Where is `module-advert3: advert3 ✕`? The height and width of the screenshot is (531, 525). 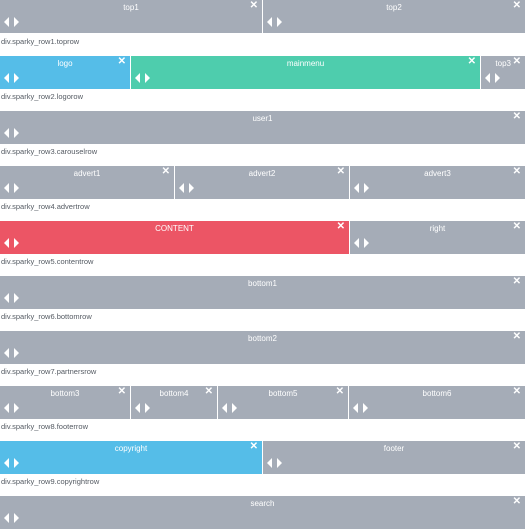 module-advert3: advert3 ✕ is located at coordinates (437, 182).